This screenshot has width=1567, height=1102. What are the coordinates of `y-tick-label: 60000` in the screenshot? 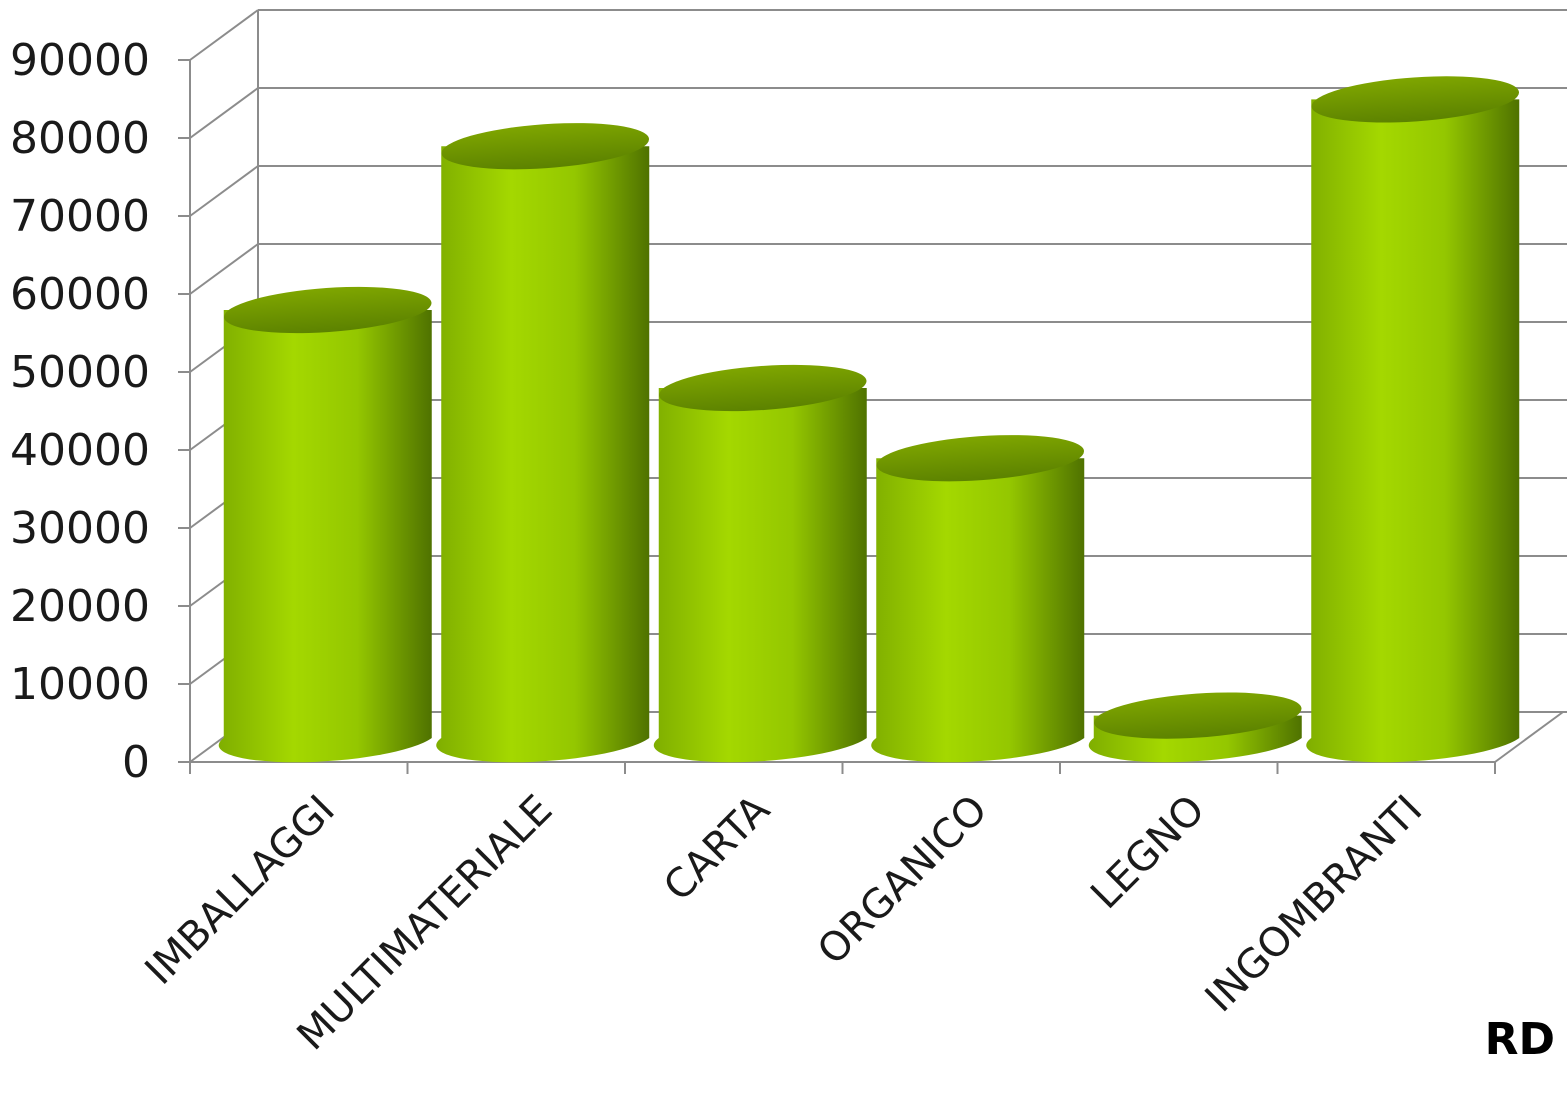 It's located at (80, 294).